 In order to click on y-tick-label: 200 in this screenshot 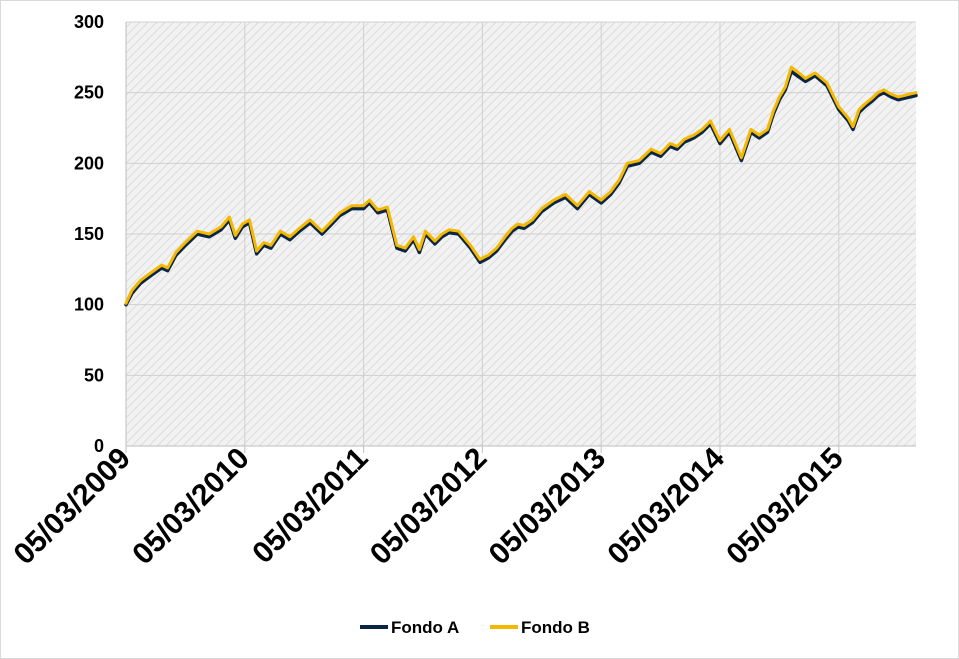, I will do `click(89, 163)`.